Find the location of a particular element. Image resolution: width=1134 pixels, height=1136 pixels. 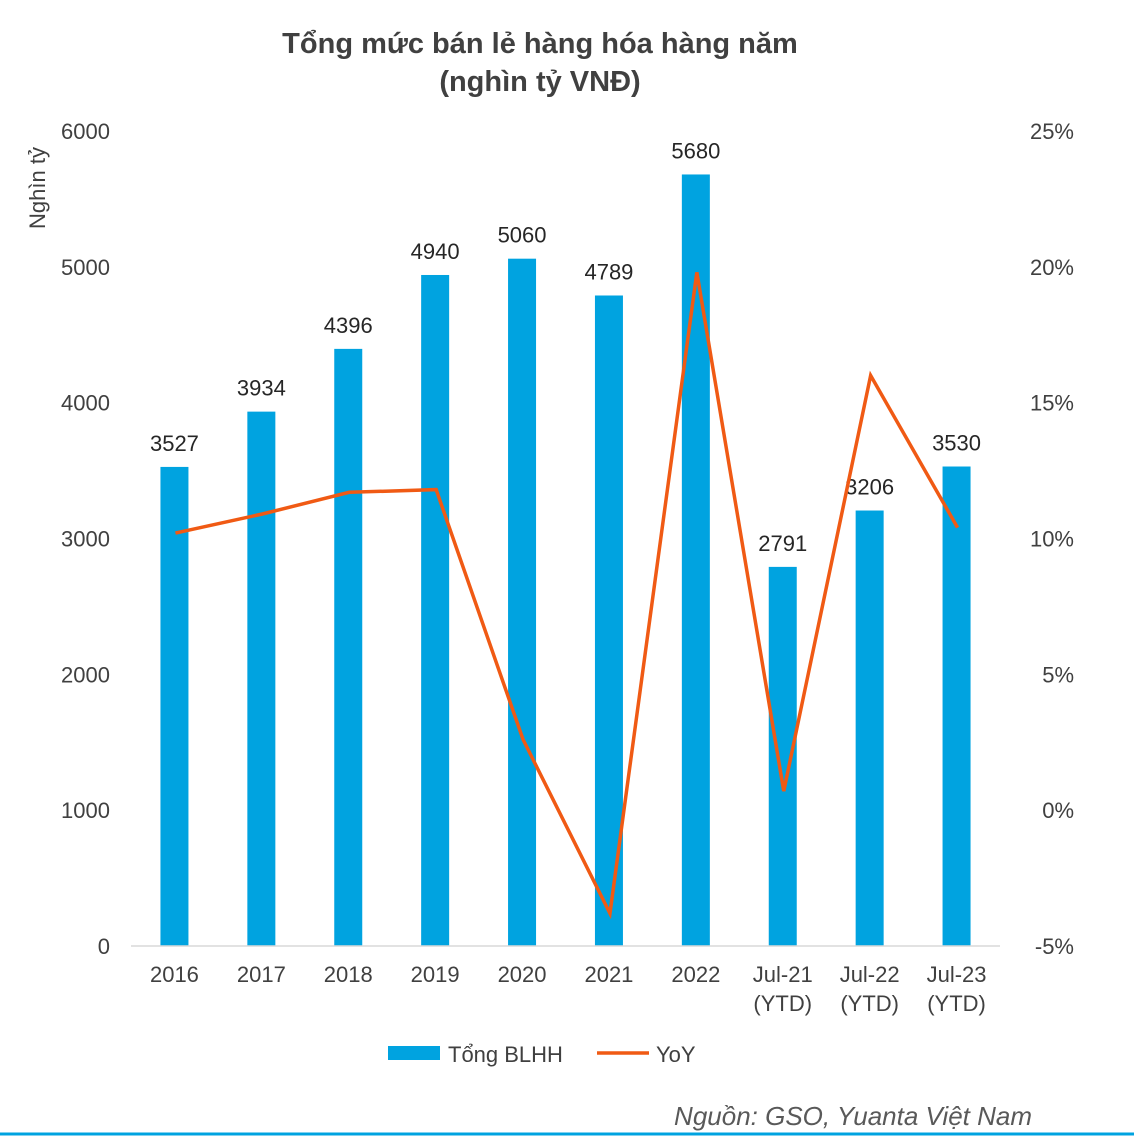

left-axis-ticks: 0 1000 2000 3000 4000 5000 6000 is located at coordinates (85, 539).